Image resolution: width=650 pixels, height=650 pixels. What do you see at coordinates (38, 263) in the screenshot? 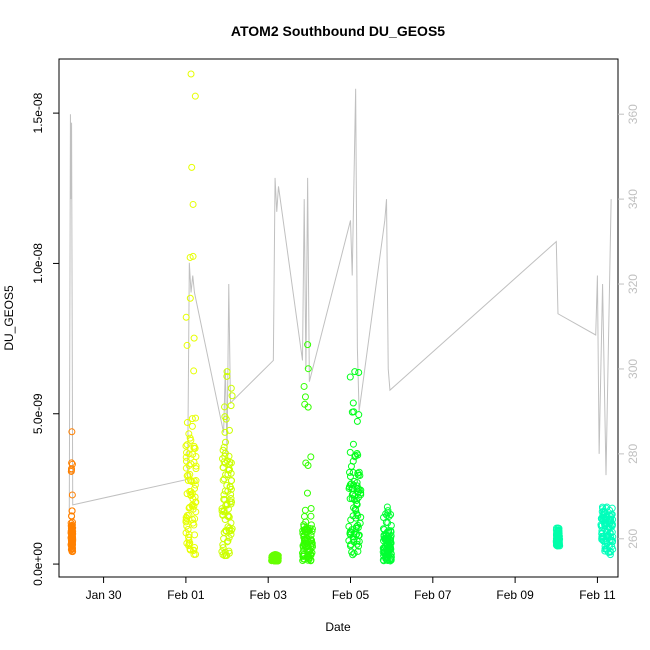
I see `y-tick-label: 1.0e-08` at bounding box center [38, 263].